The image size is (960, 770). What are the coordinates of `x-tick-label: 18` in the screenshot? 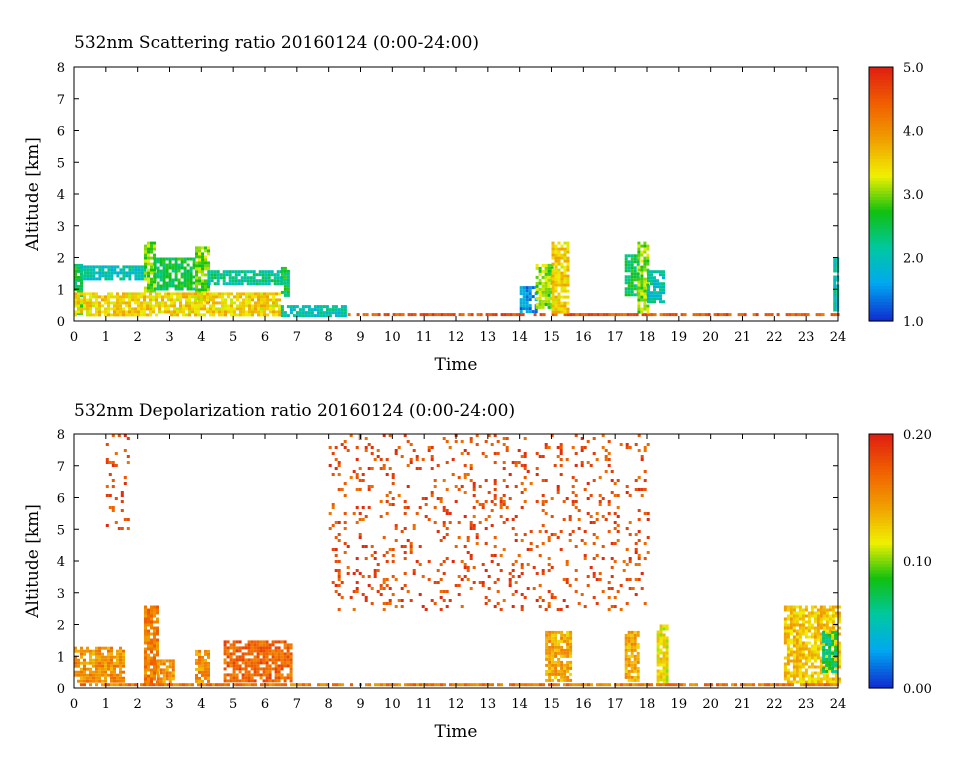 It's located at (647, 337).